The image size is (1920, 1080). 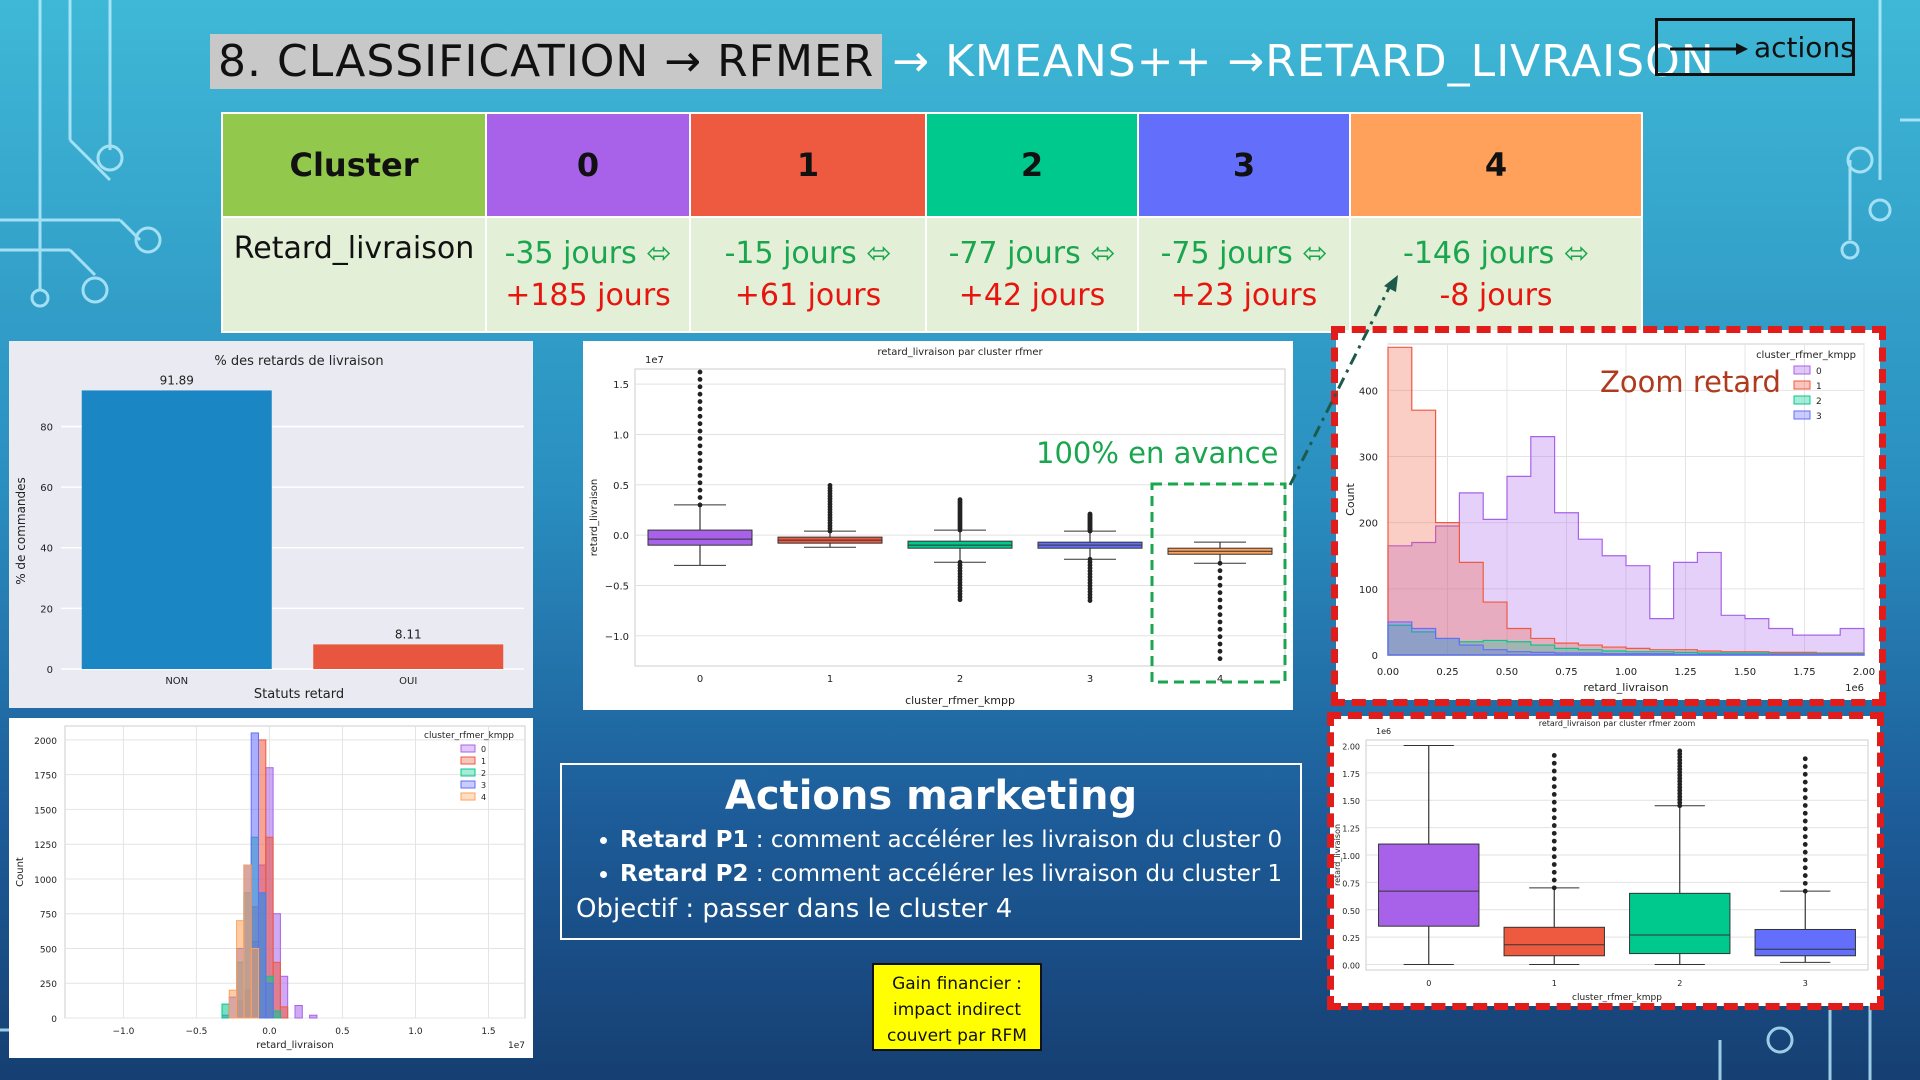 I want to click on x-axis-label: retard_livraison, so click(x=1625, y=687).